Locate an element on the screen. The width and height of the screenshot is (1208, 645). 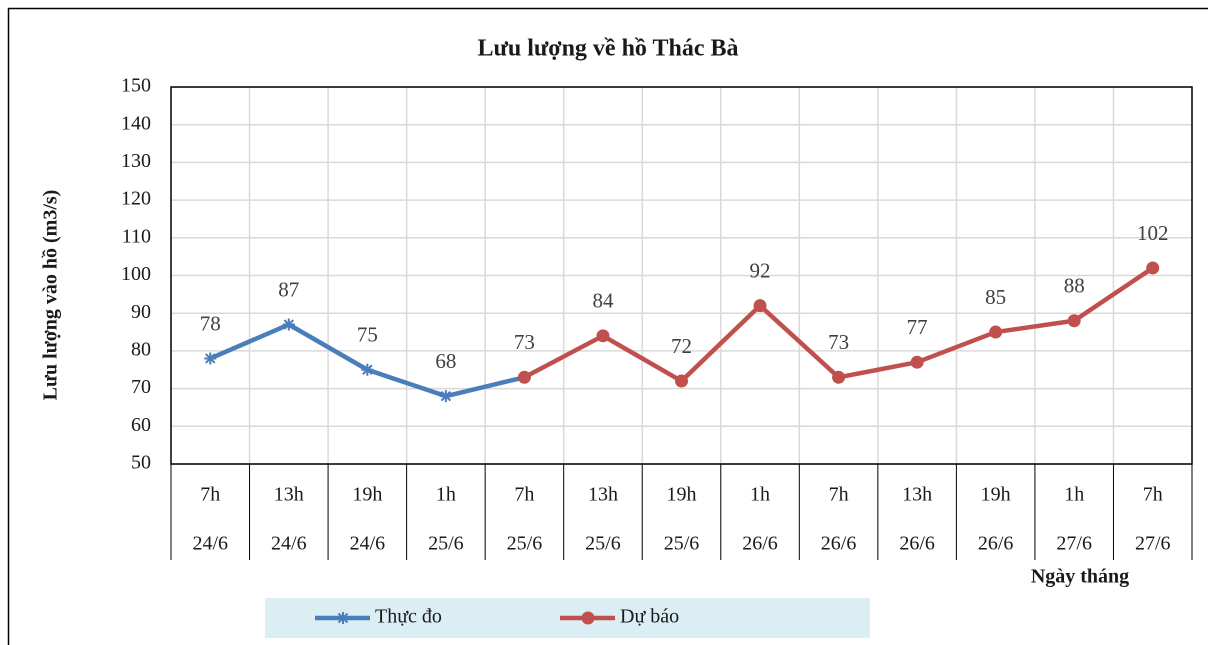
data-label: 92 is located at coordinates (760, 270).